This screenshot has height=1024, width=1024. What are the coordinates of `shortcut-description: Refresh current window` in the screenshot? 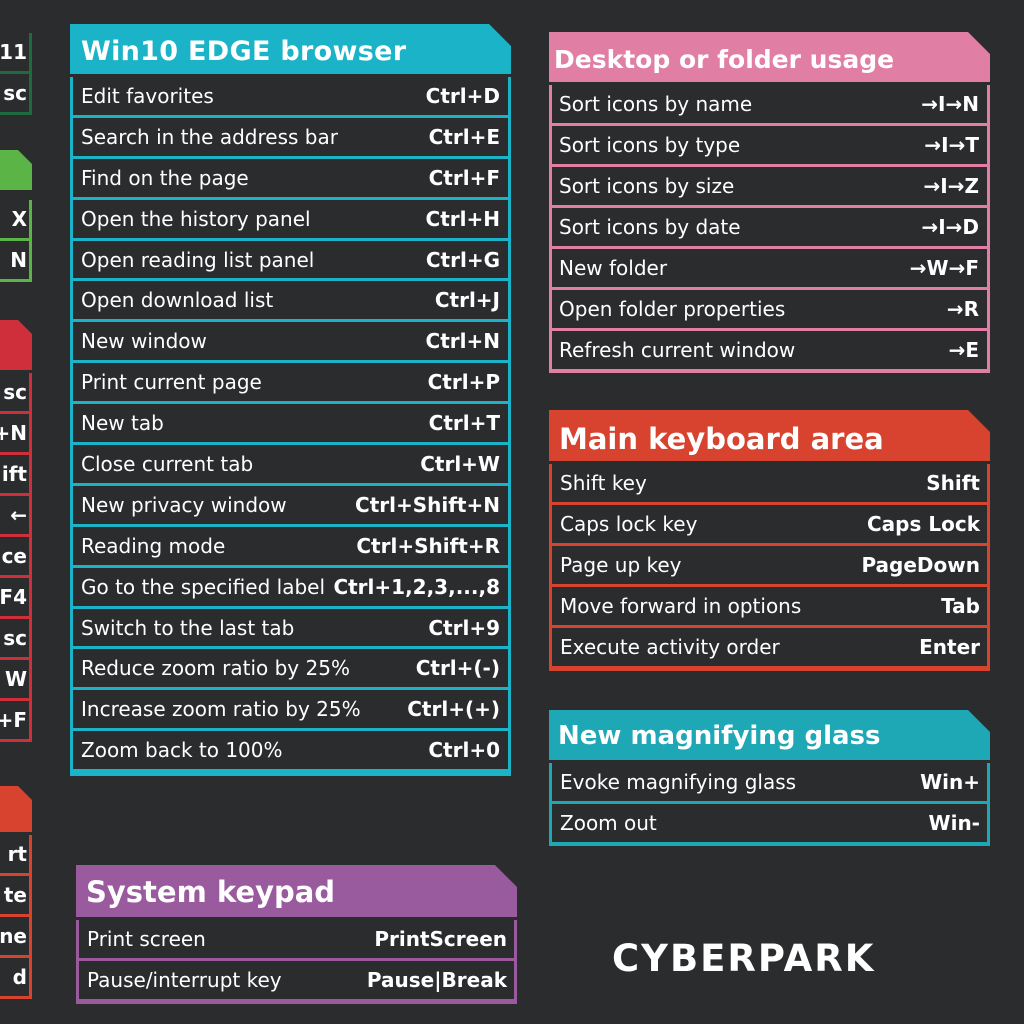 It's located at (677, 350).